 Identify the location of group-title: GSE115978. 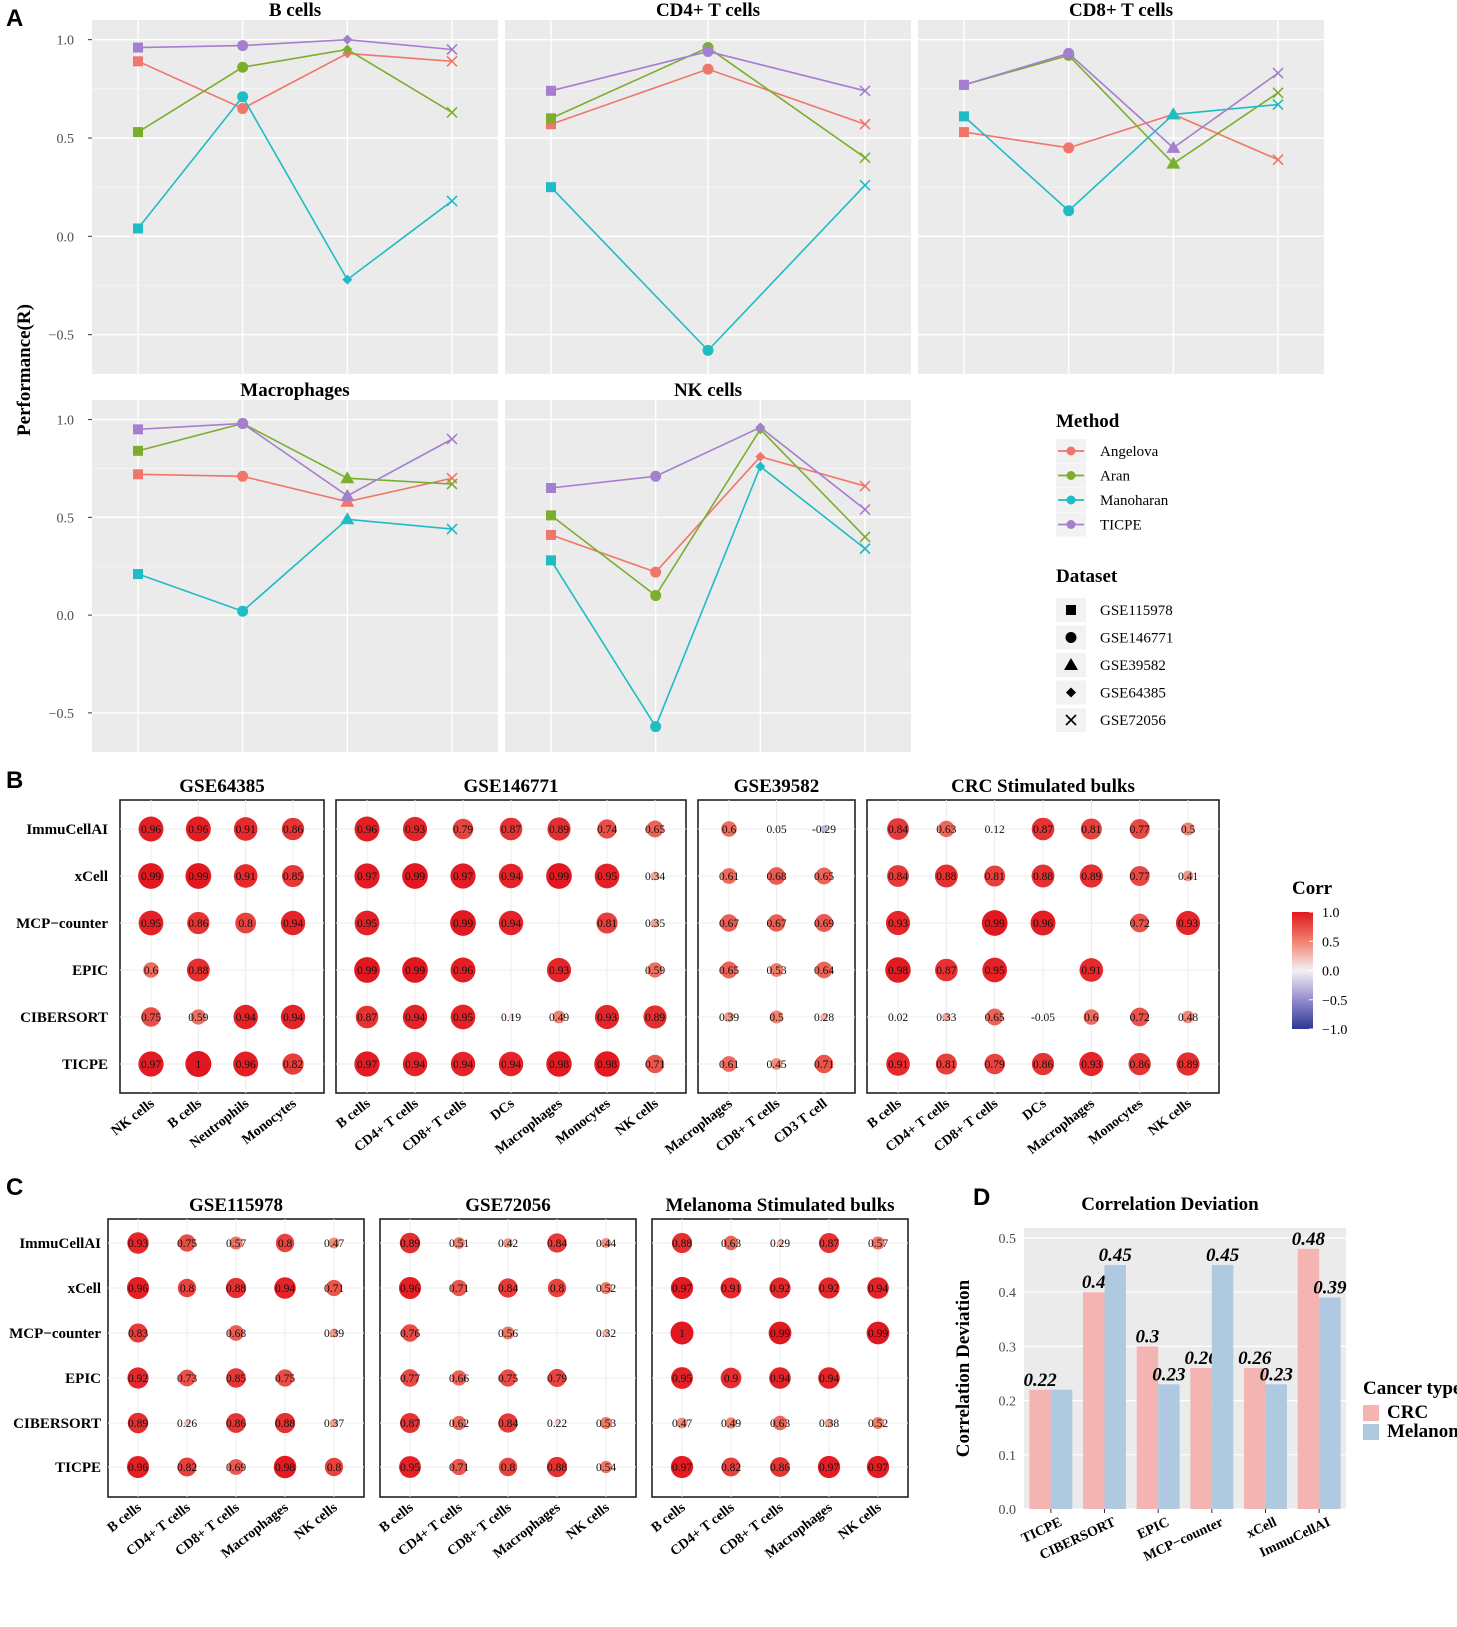
(236, 1205).